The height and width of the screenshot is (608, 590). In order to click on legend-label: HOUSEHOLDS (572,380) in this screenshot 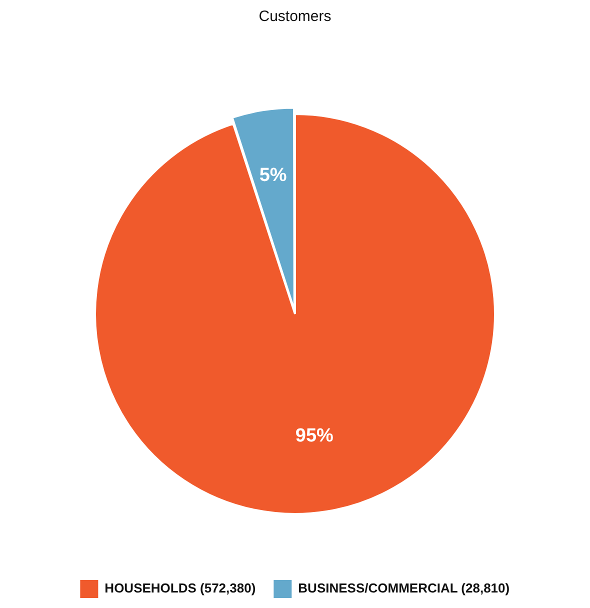, I will do `click(180, 588)`.